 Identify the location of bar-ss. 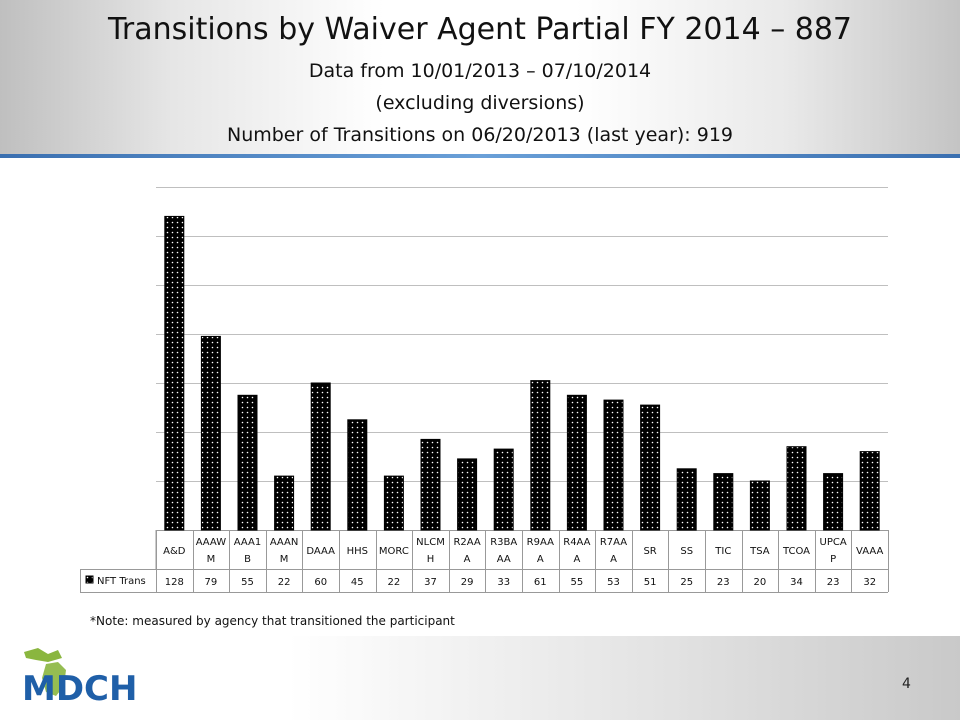
(686, 499).